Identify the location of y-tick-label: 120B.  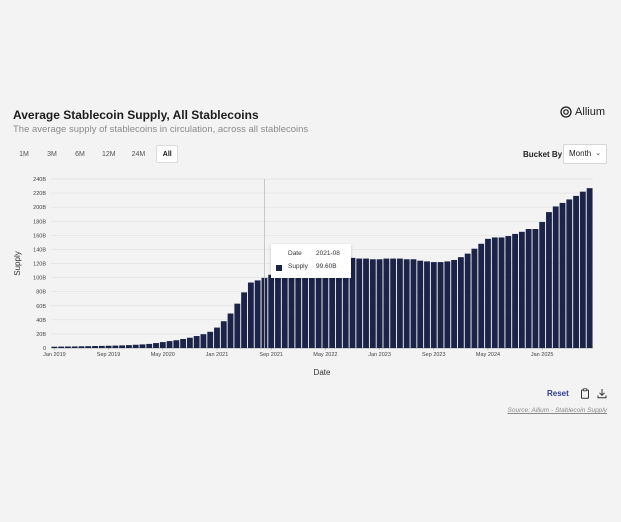
(39, 265).